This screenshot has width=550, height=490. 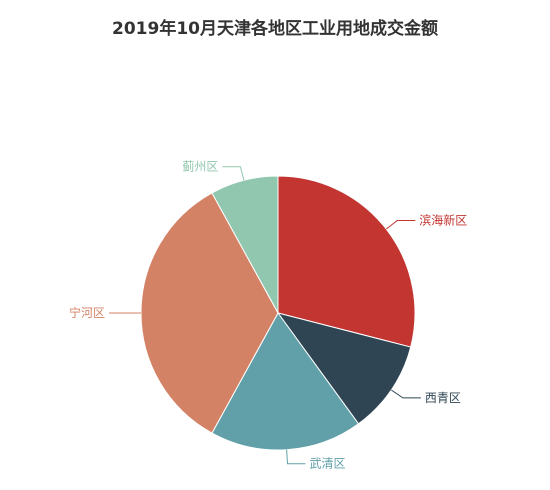 What do you see at coordinates (443, 398) in the screenshot?
I see `slice-label-1: 西青区` at bounding box center [443, 398].